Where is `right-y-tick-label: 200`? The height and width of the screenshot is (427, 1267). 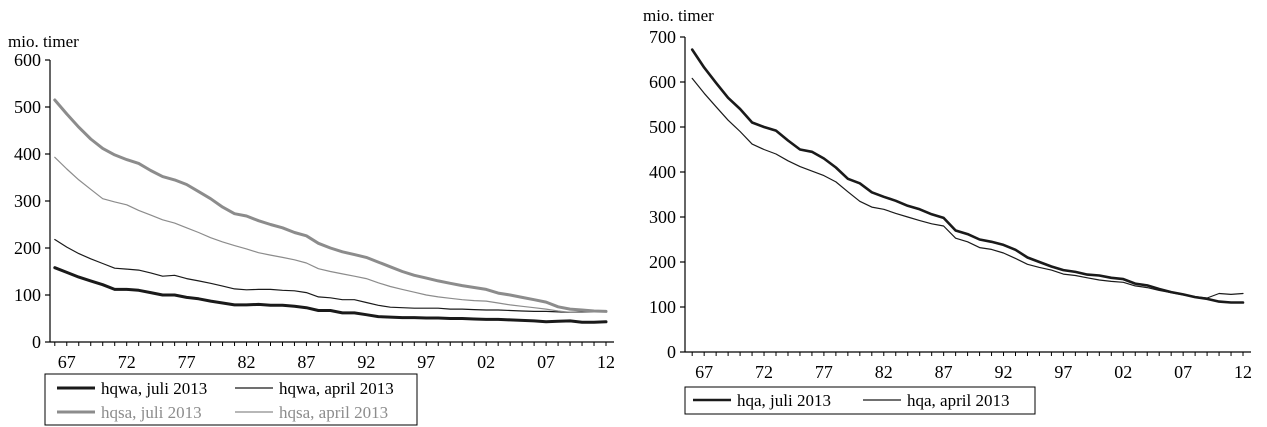
right-y-tick-label: 200 is located at coordinates (662, 262).